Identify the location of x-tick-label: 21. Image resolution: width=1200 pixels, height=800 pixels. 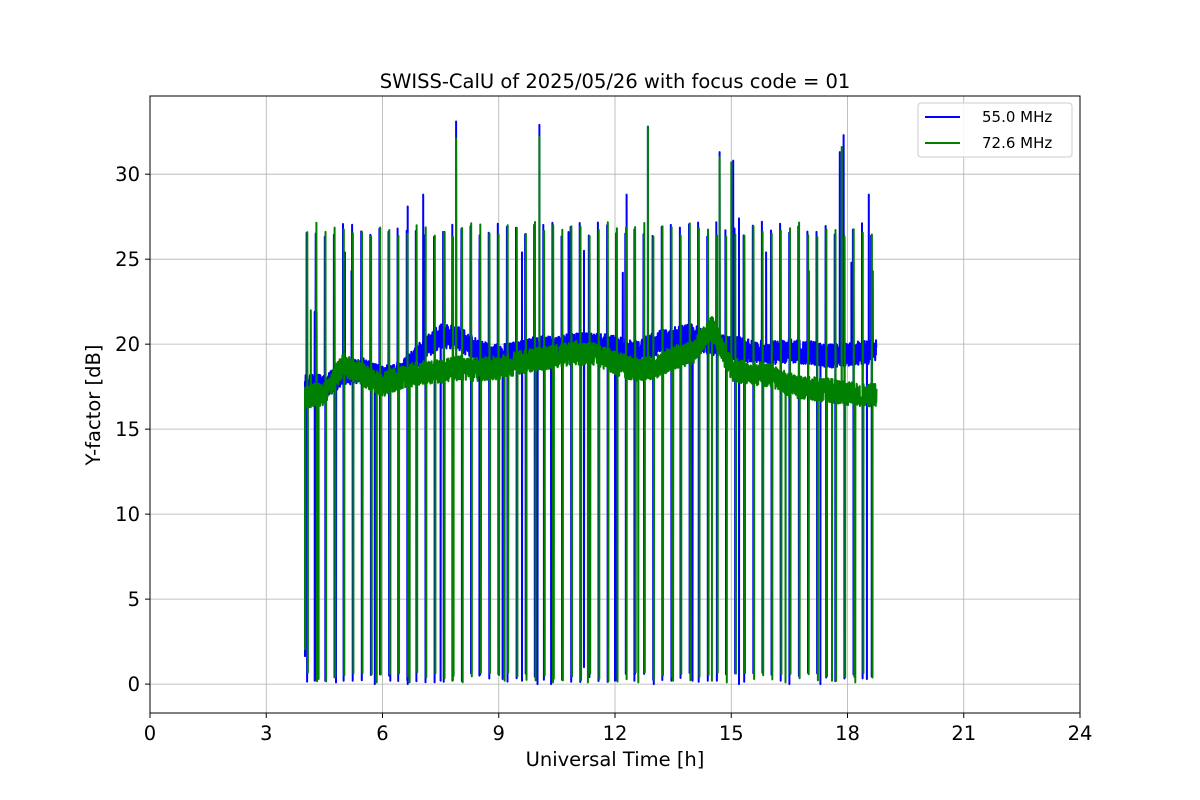
(963, 733).